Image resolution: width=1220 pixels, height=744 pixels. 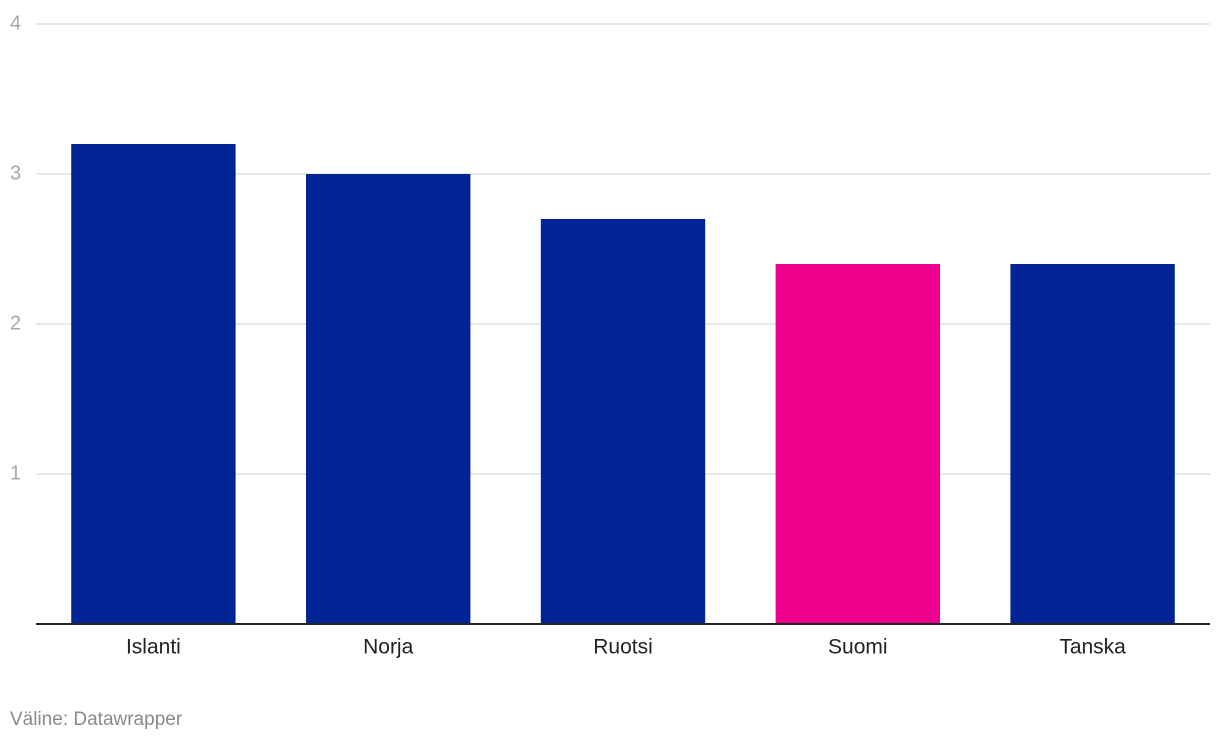 What do you see at coordinates (15, 173) in the screenshot?
I see `y-tick-label: 3` at bounding box center [15, 173].